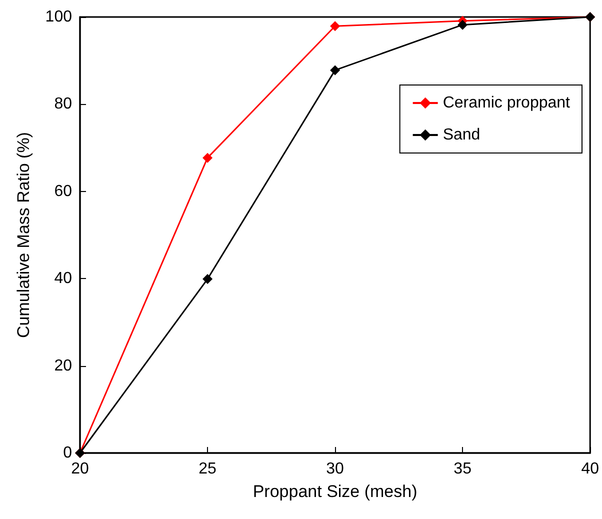 Image resolution: width=602 pixels, height=519 pixels. Describe the element at coordinates (63, 191) in the screenshot. I see `y-tick-label: 60` at that location.